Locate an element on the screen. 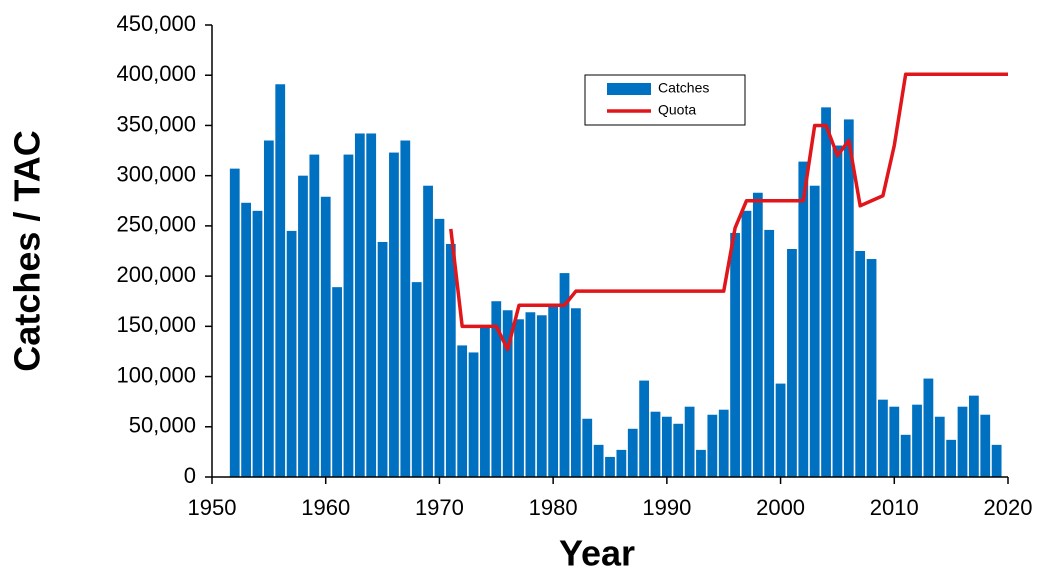 The height and width of the screenshot is (576, 1042). x-tick-label: 1980 is located at coordinates (553, 507).